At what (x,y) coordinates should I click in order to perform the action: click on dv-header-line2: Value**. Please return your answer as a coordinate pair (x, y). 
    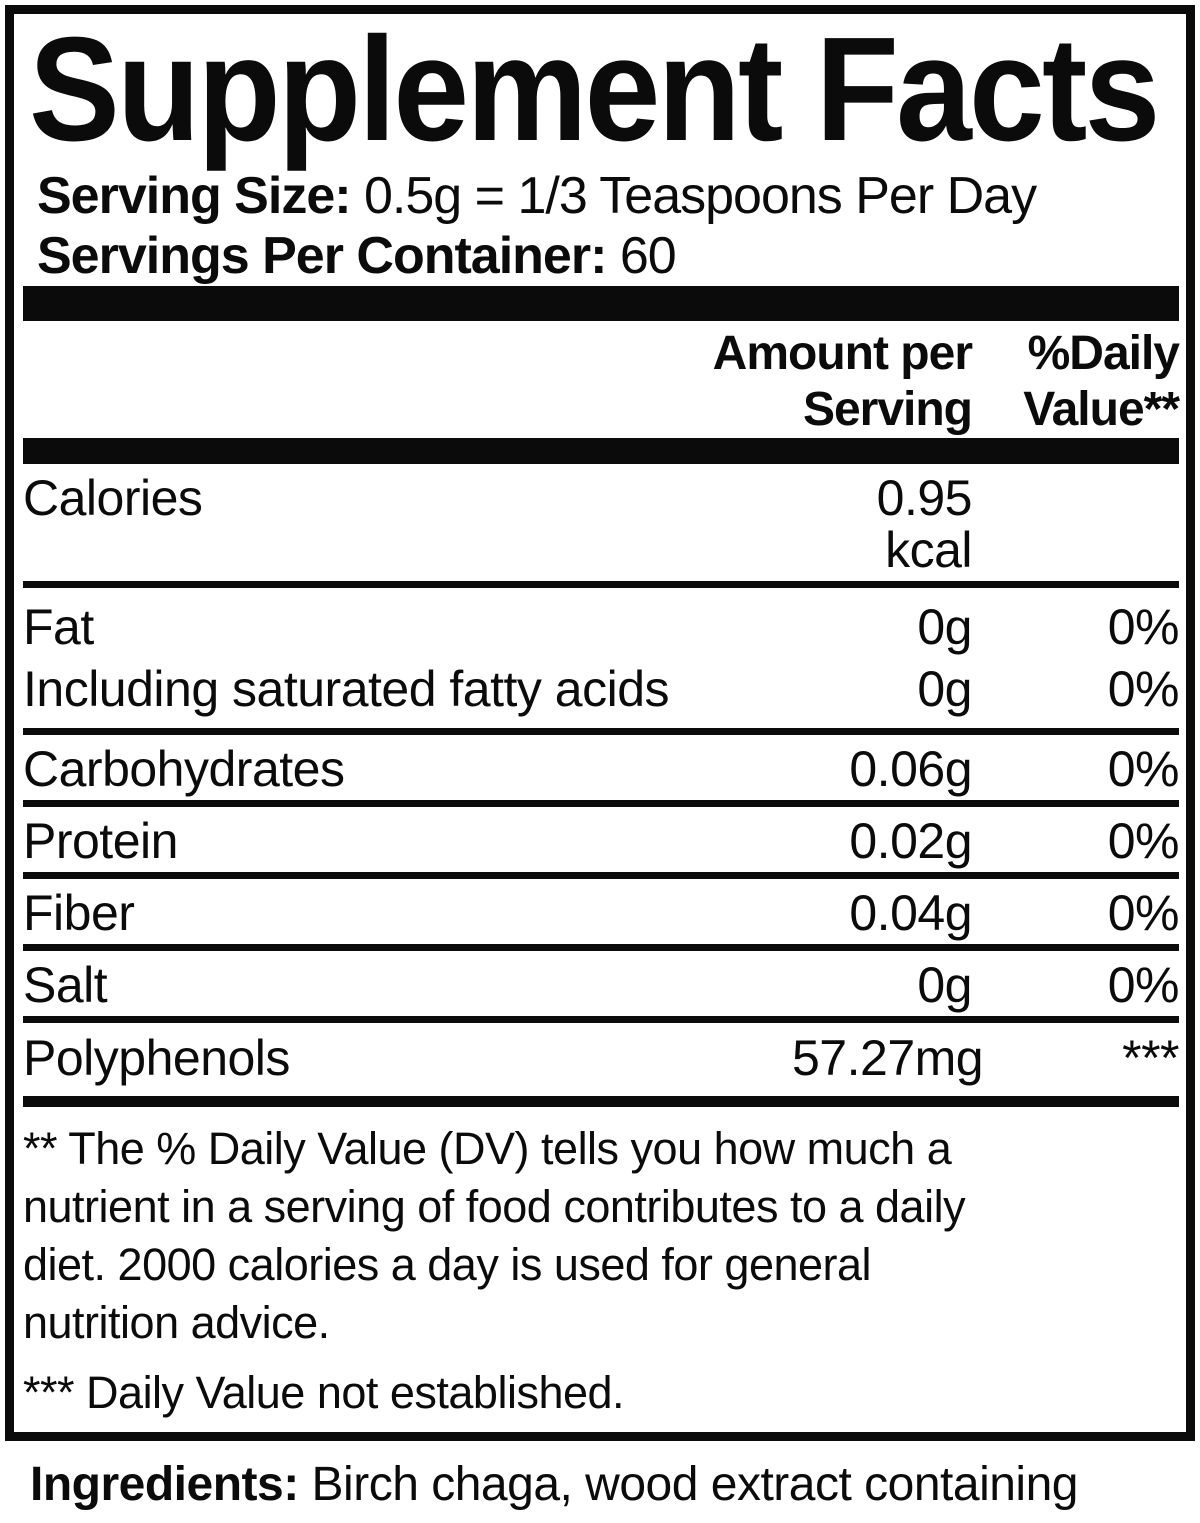
    Looking at the image, I should click on (1101, 409).